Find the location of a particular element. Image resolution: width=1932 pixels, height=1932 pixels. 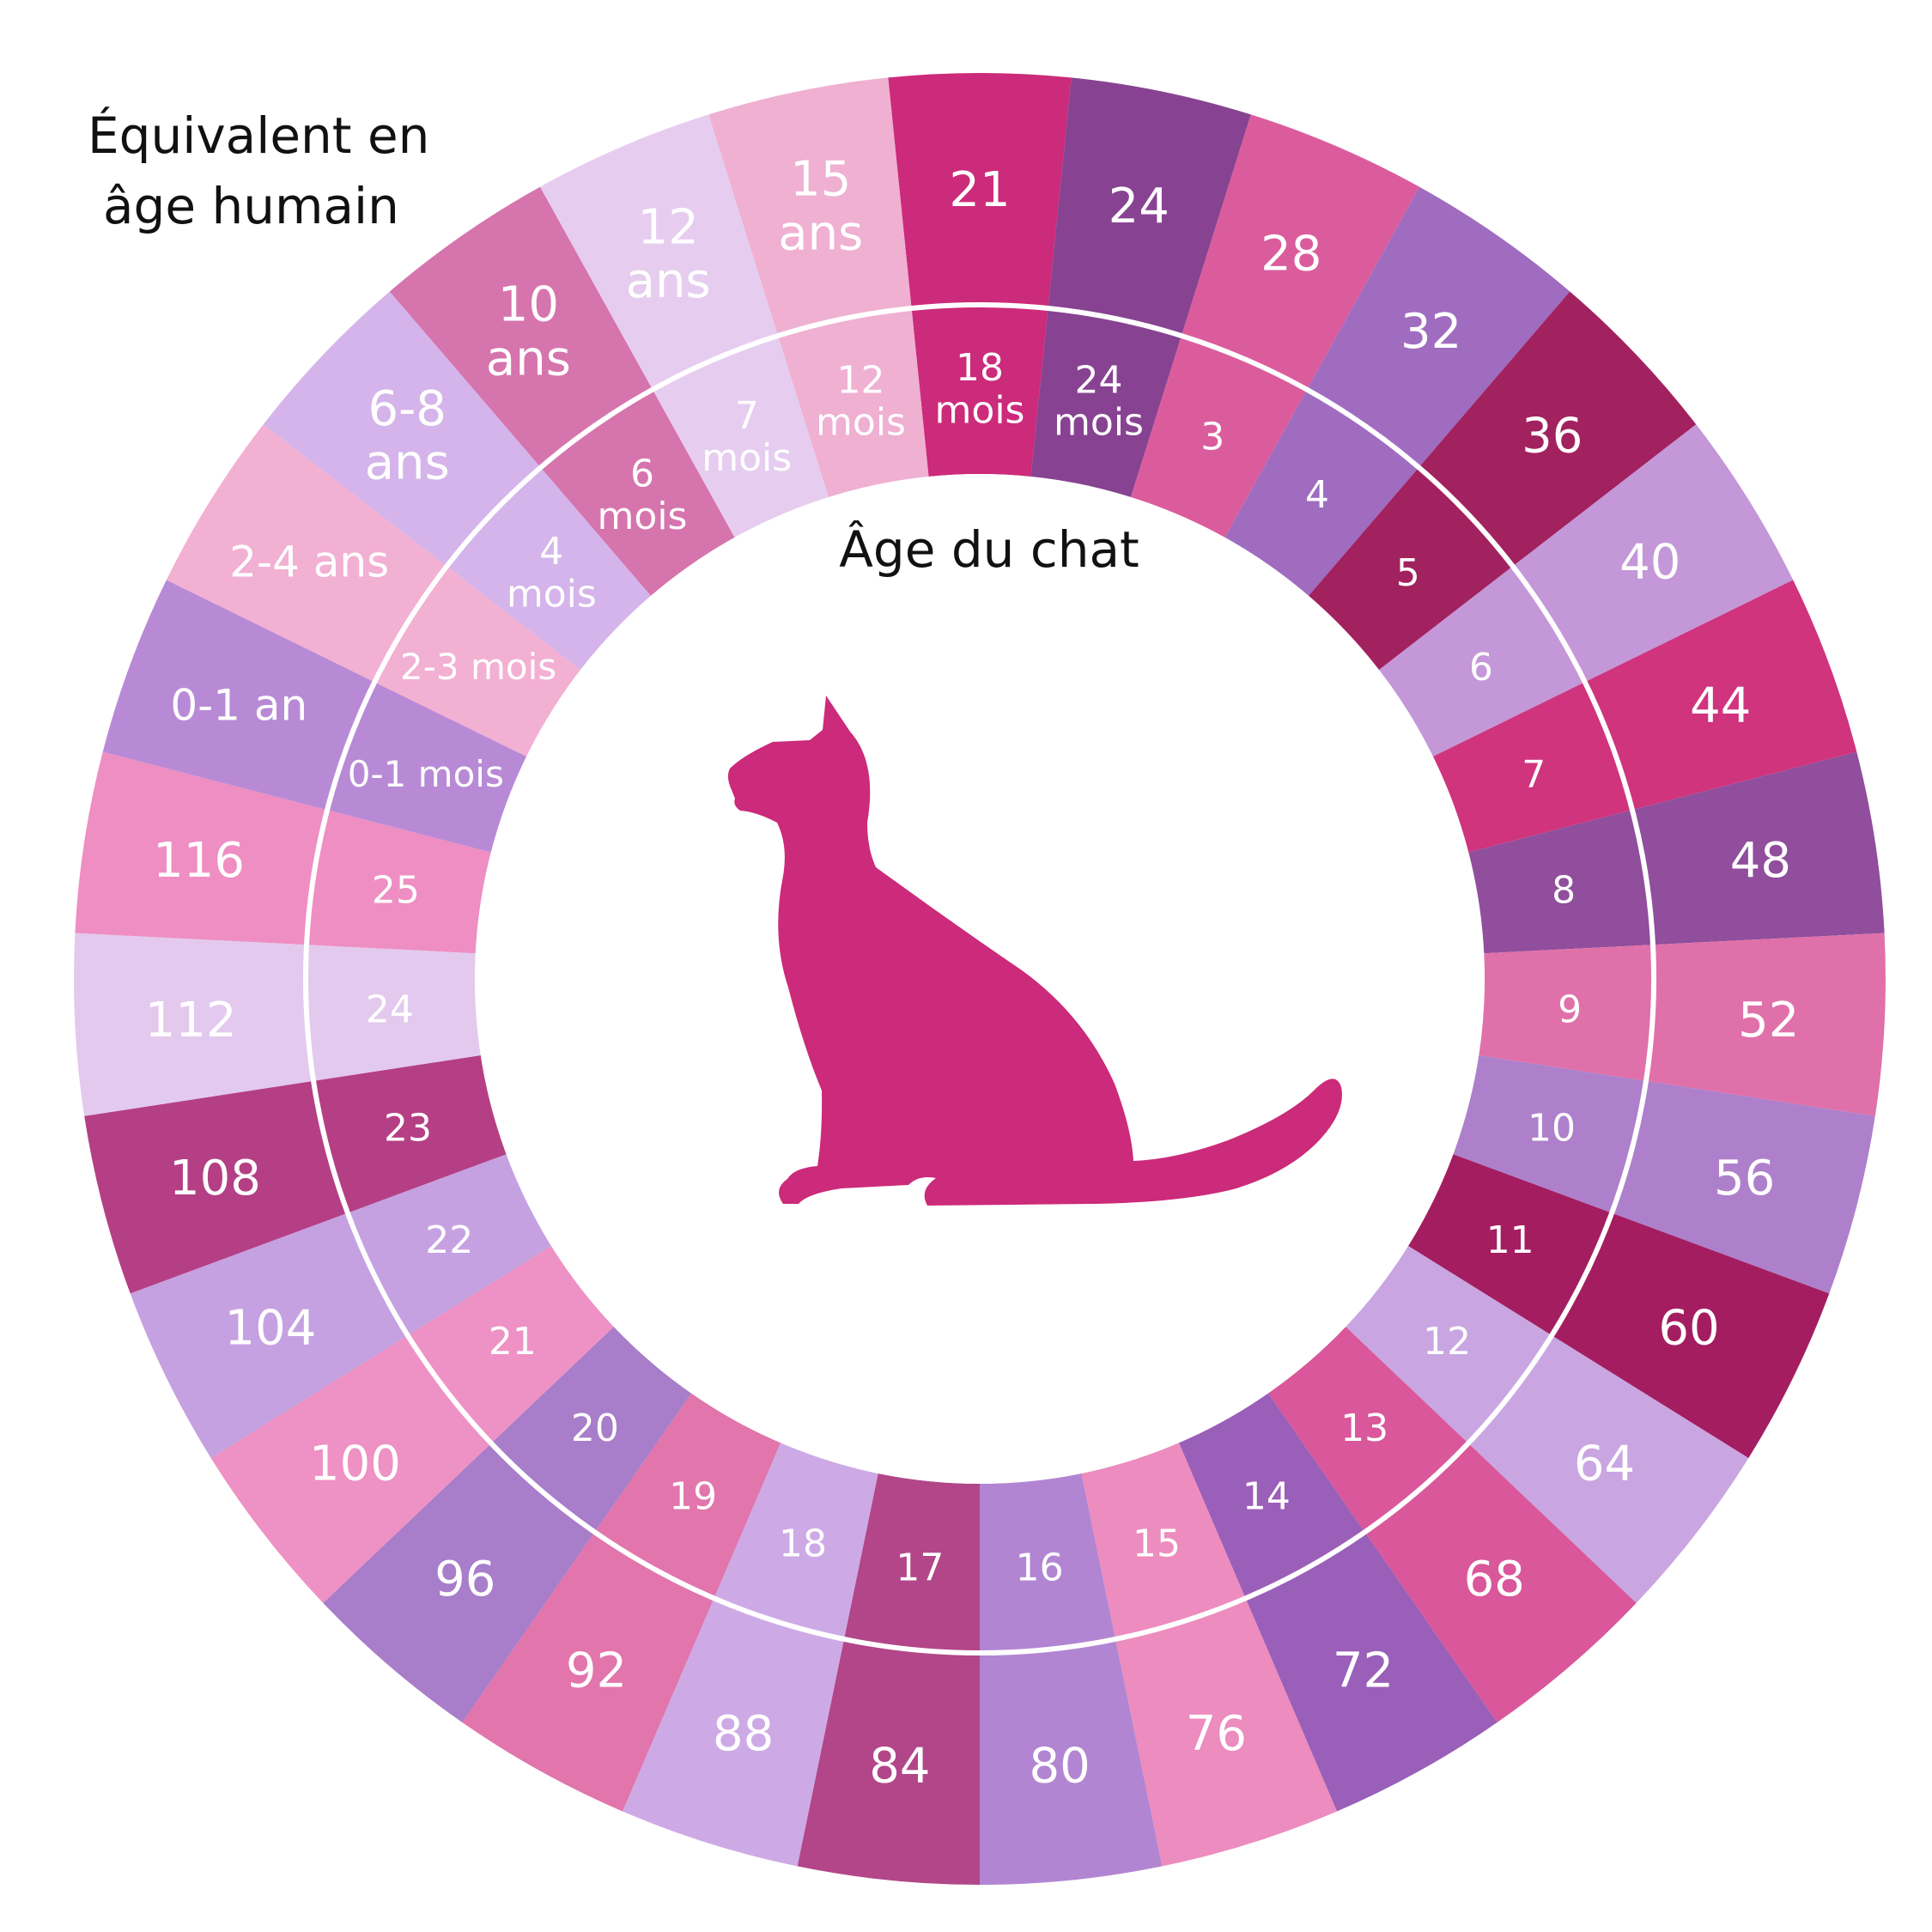

cat-age-label: 12 is located at coordinates (1447, 1342).